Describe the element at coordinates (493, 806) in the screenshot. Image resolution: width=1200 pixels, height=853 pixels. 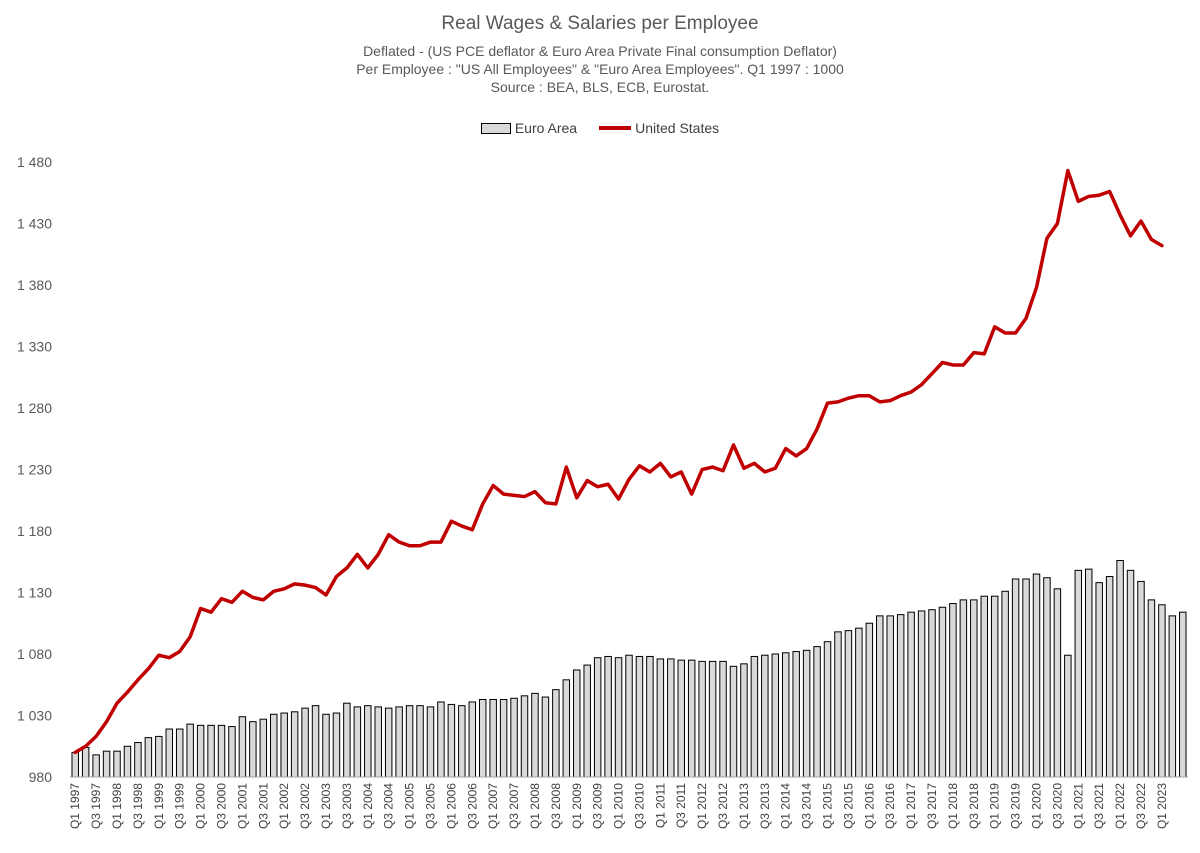
I see `x-tick-label: Q1 2007` at that location.